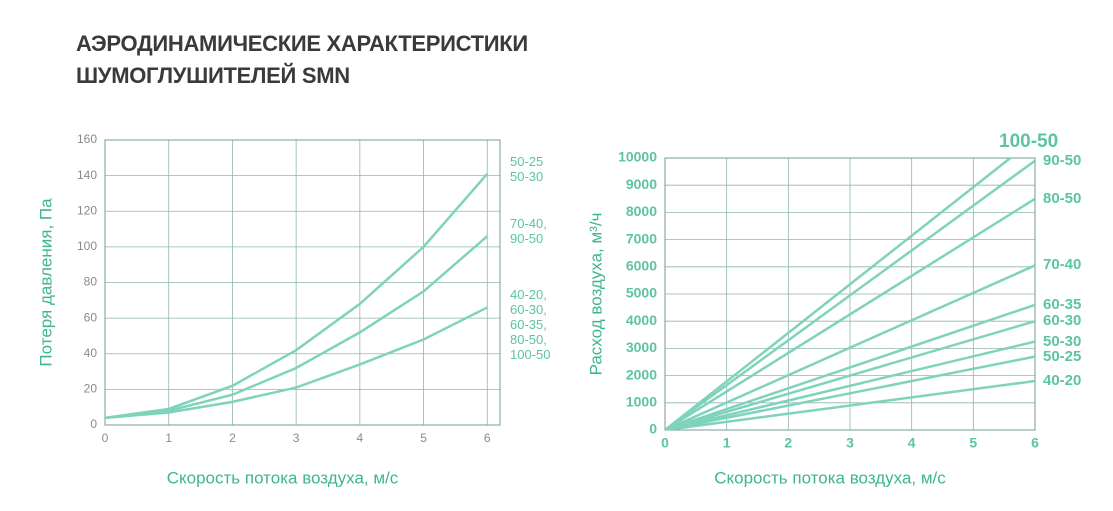 The height and width of the screenshot is (511, 1113). What do you see at coordinates (45, 282) in the screenshot?
I see `y-axis-label: Потеря давления, Па` at bounding box center [45, 282].